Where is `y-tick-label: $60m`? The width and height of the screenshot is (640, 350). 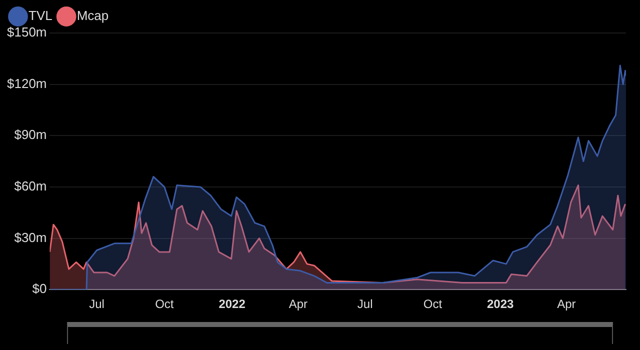 y-tick-label: $60m is located at coordinates (30, 186).